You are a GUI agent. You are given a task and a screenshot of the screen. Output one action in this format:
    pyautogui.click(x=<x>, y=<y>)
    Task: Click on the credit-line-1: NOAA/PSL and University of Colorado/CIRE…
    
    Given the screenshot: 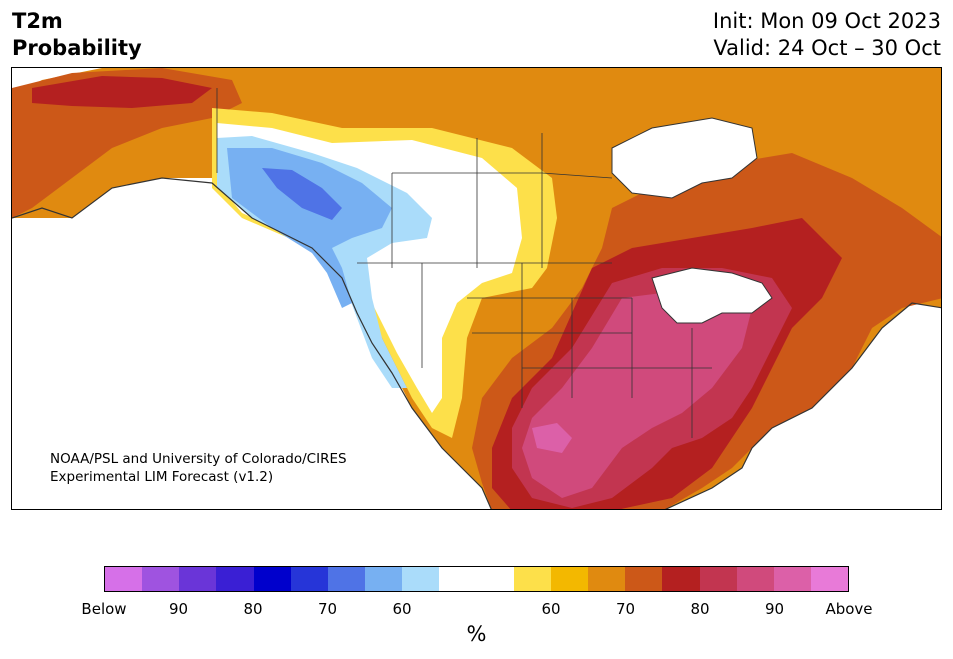 What is the action you would take?
    pyautogui.click(x=198, y=459)
    